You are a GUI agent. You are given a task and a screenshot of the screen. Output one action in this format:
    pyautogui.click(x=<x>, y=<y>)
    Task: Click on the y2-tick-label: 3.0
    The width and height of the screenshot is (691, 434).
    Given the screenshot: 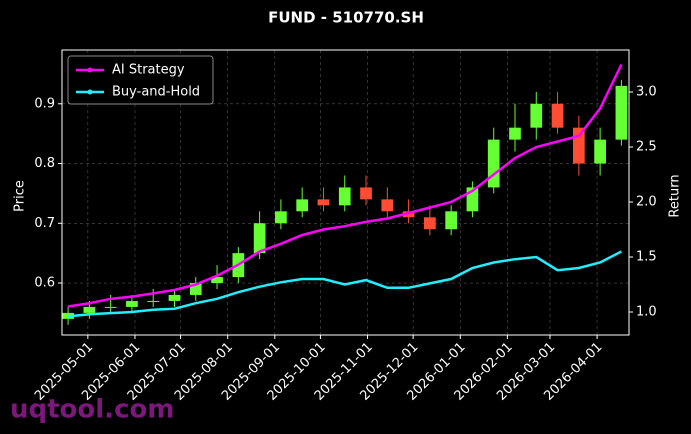 What is the action you would take?
    pyautogui.click(x=646, y=92)
    